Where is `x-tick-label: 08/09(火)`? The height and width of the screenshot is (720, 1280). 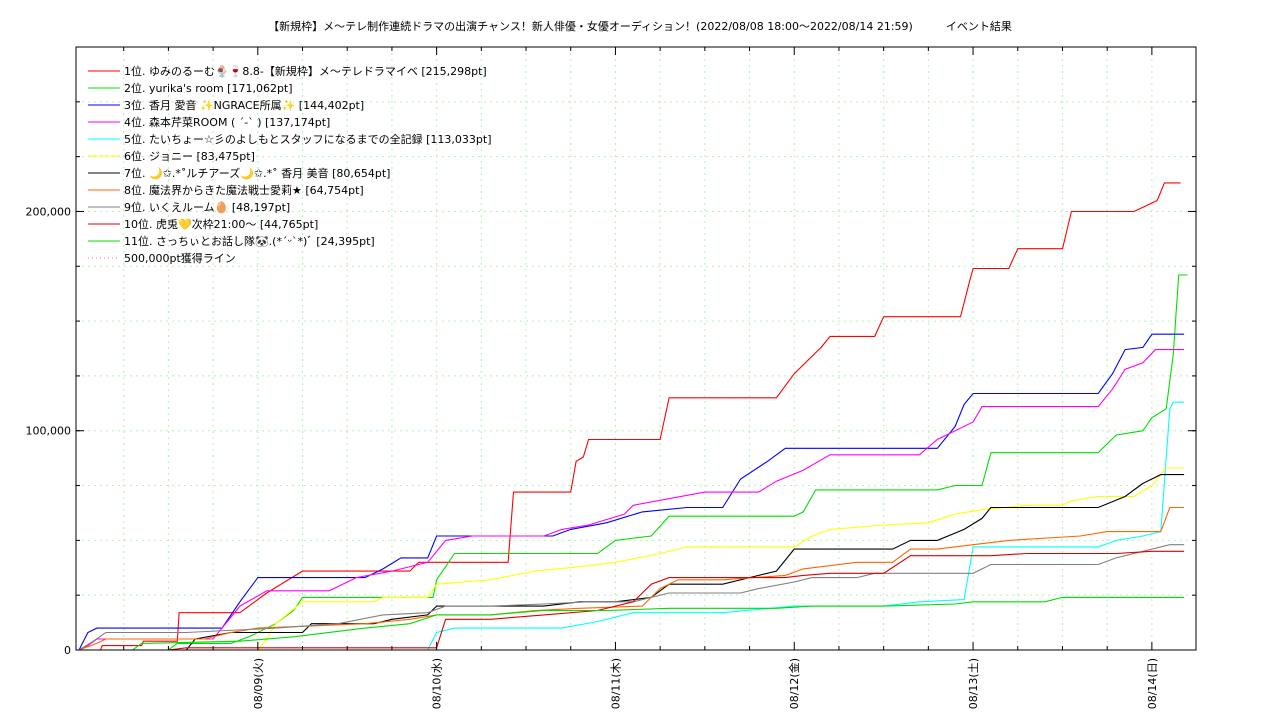 x-tick-label: 08/09(火) is located at coordinates (258, 683).